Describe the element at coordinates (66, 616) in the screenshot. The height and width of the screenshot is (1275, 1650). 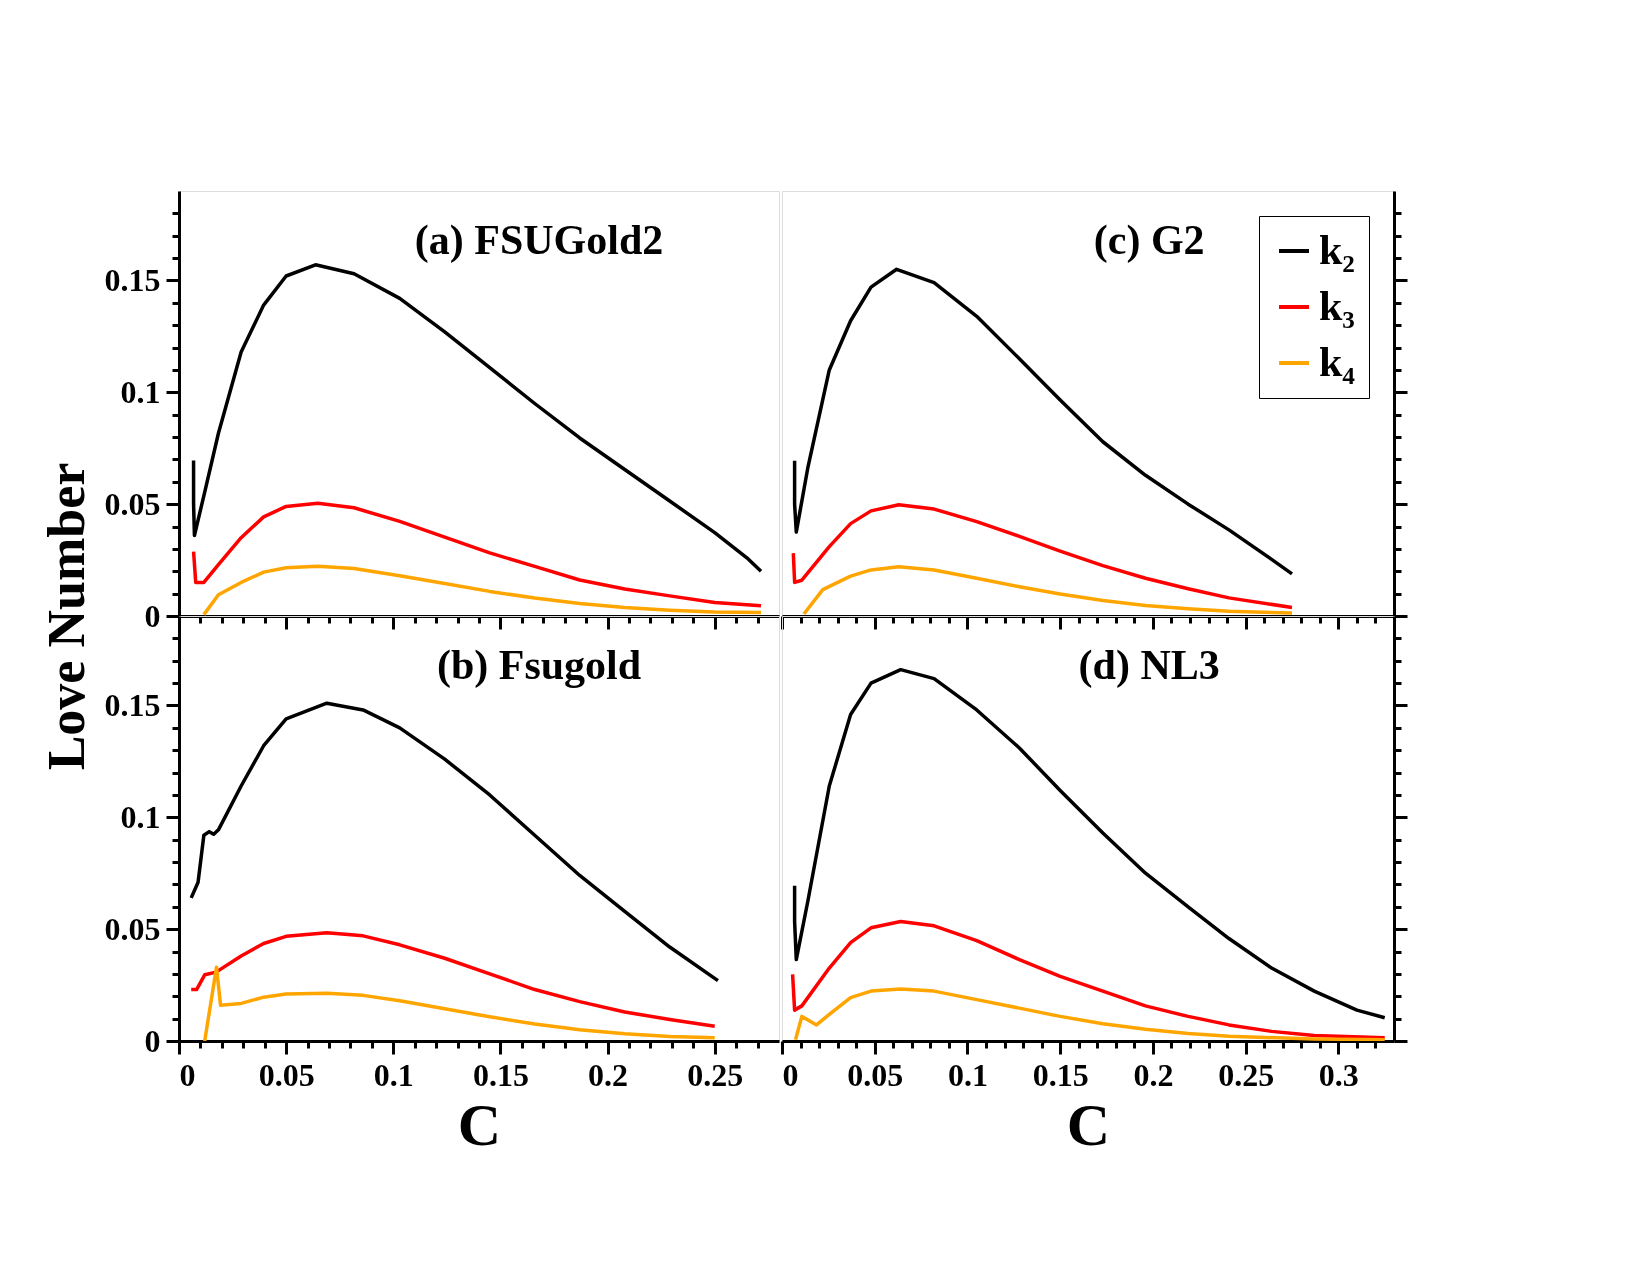
I see `y-axis-title: Love Number` at that location.